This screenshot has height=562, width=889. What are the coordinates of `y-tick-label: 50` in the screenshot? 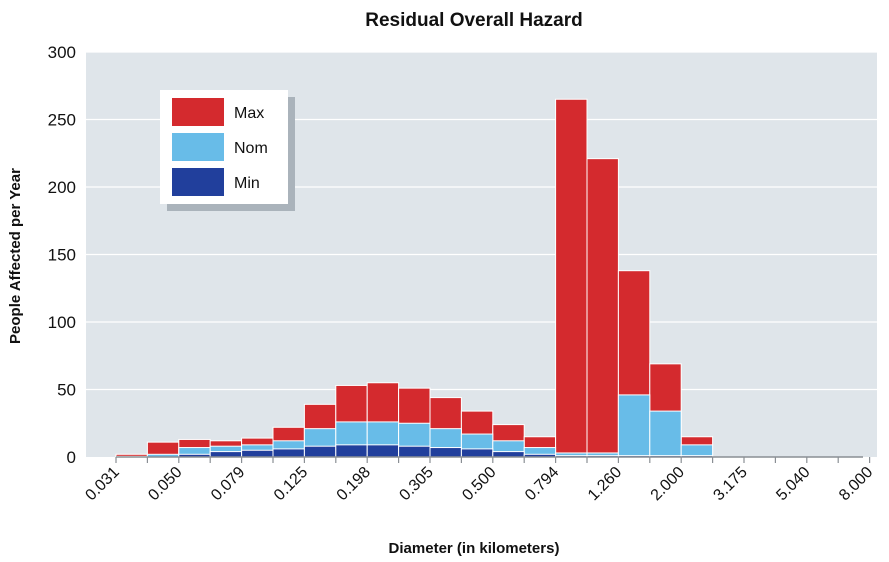 It's located at (66, 390).